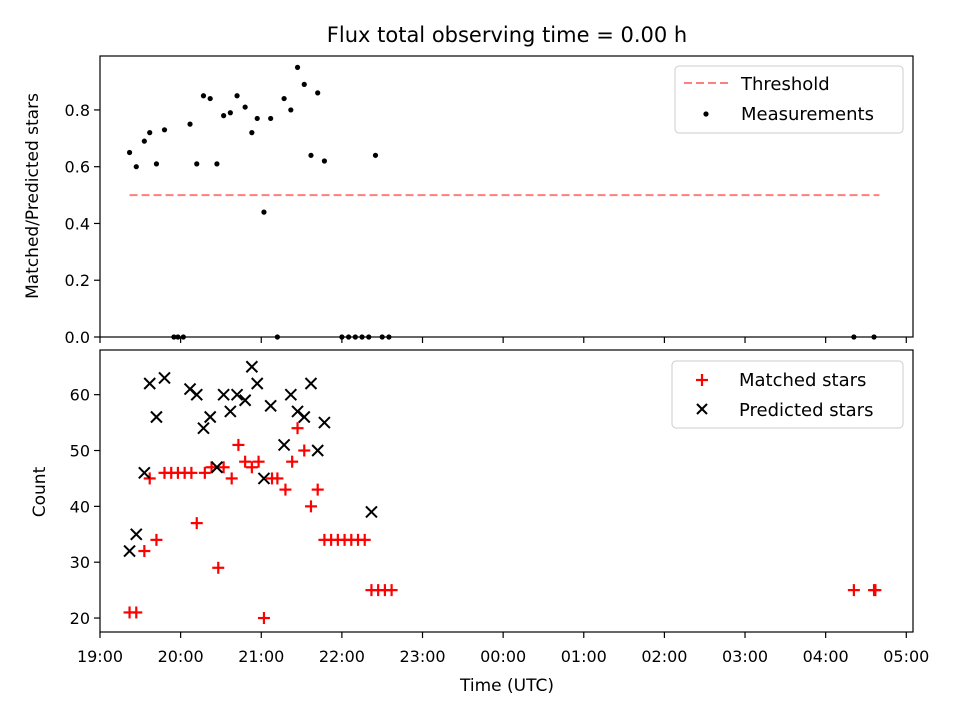 Image resolution: width=960 pixels, height=720 pixels. What do you see at coordinates (906, 656) in the screenshot?
I see `x-tick-label: 05:00` at bounding box center [906, 656].